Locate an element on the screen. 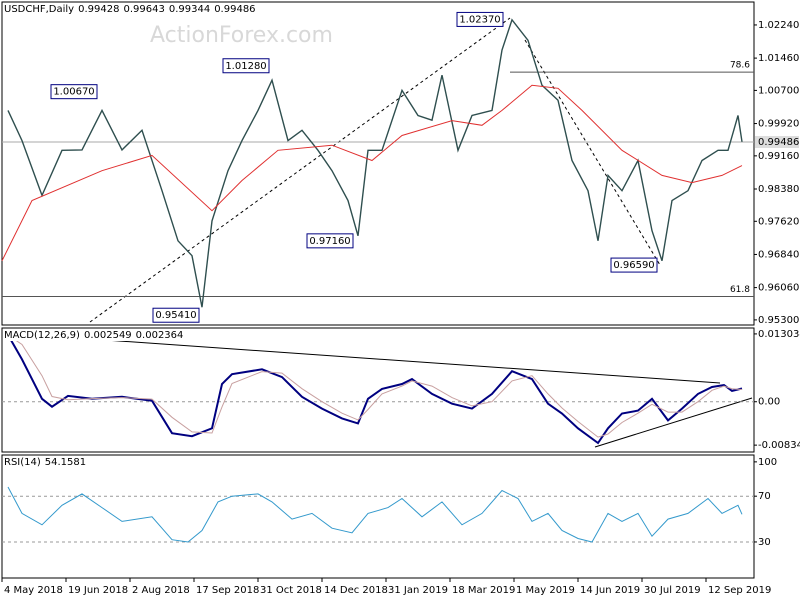  x-tick-label: 18 Mar 2019 is located at coordinates (483, 590).